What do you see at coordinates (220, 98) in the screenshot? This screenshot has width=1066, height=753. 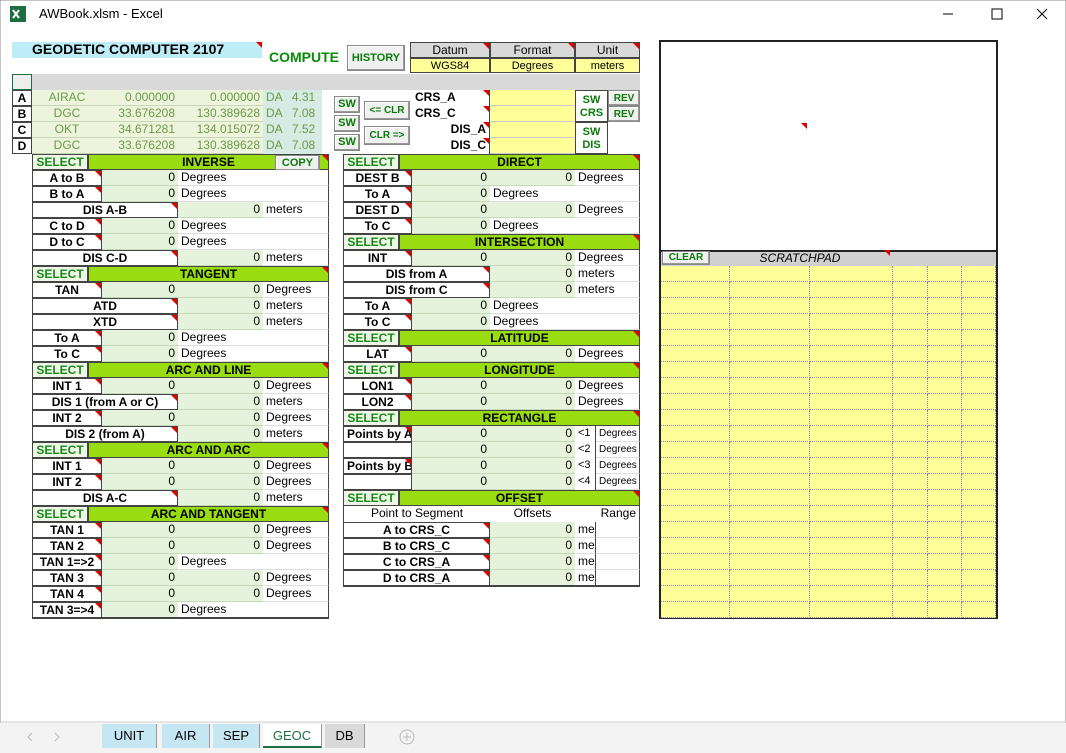 I see `point-lon: 0.000000` at bounding box center [220, 98].